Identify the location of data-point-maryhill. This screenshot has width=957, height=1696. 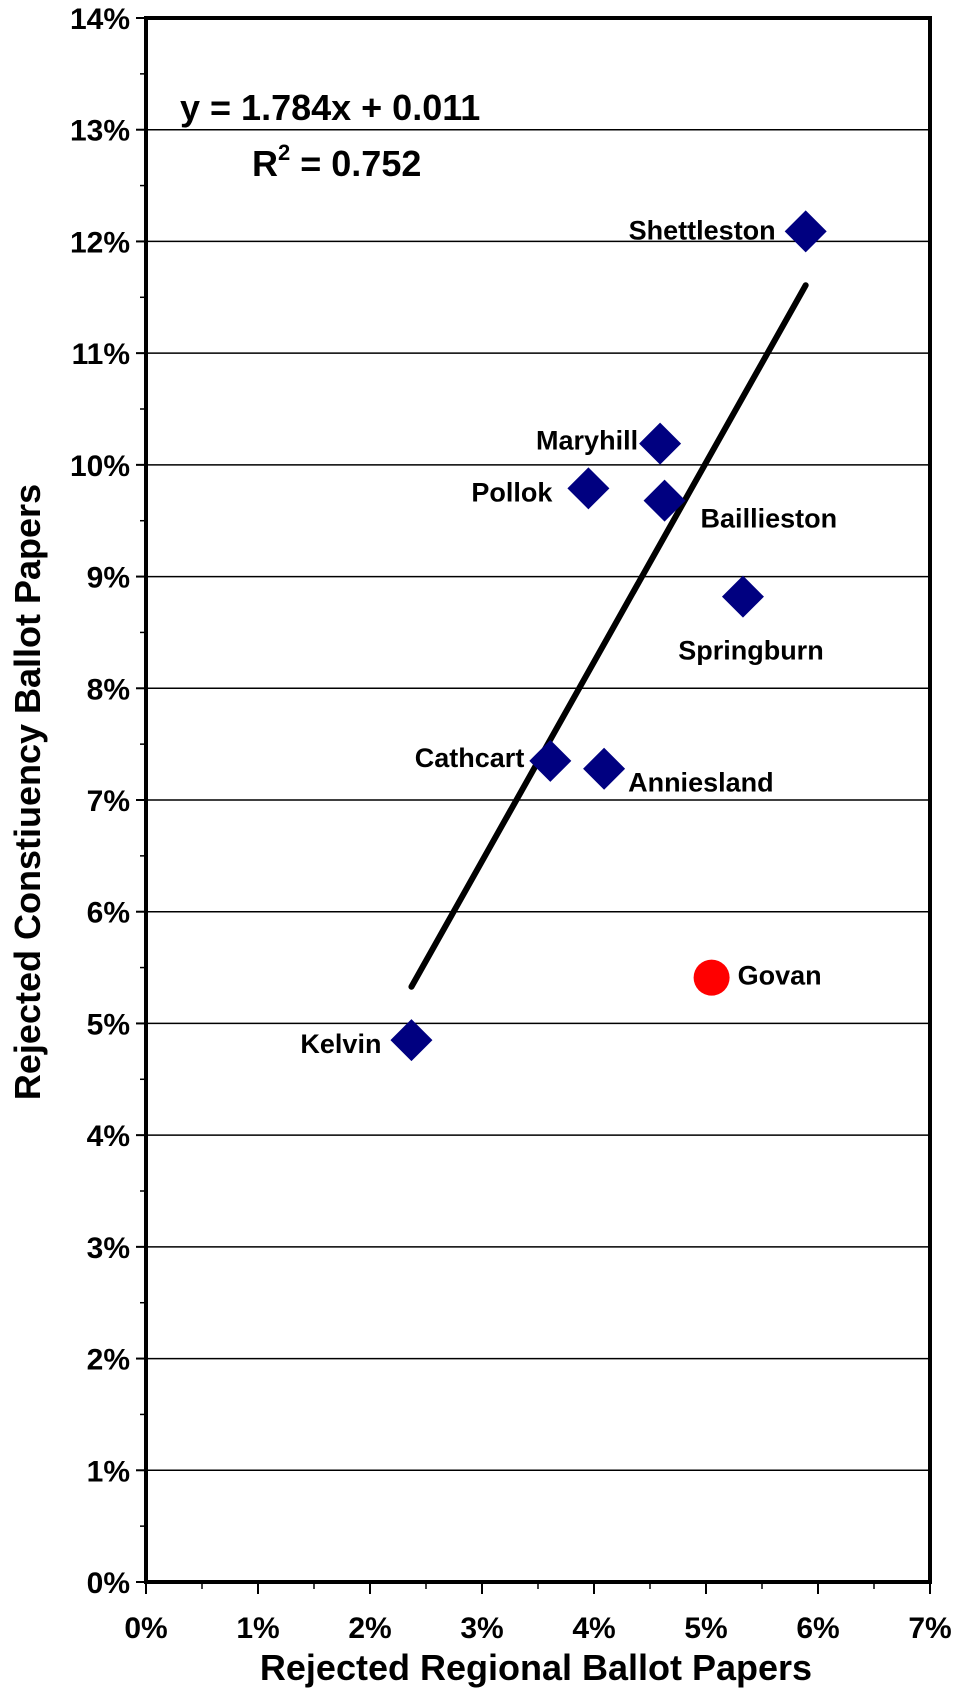
(660, 443).